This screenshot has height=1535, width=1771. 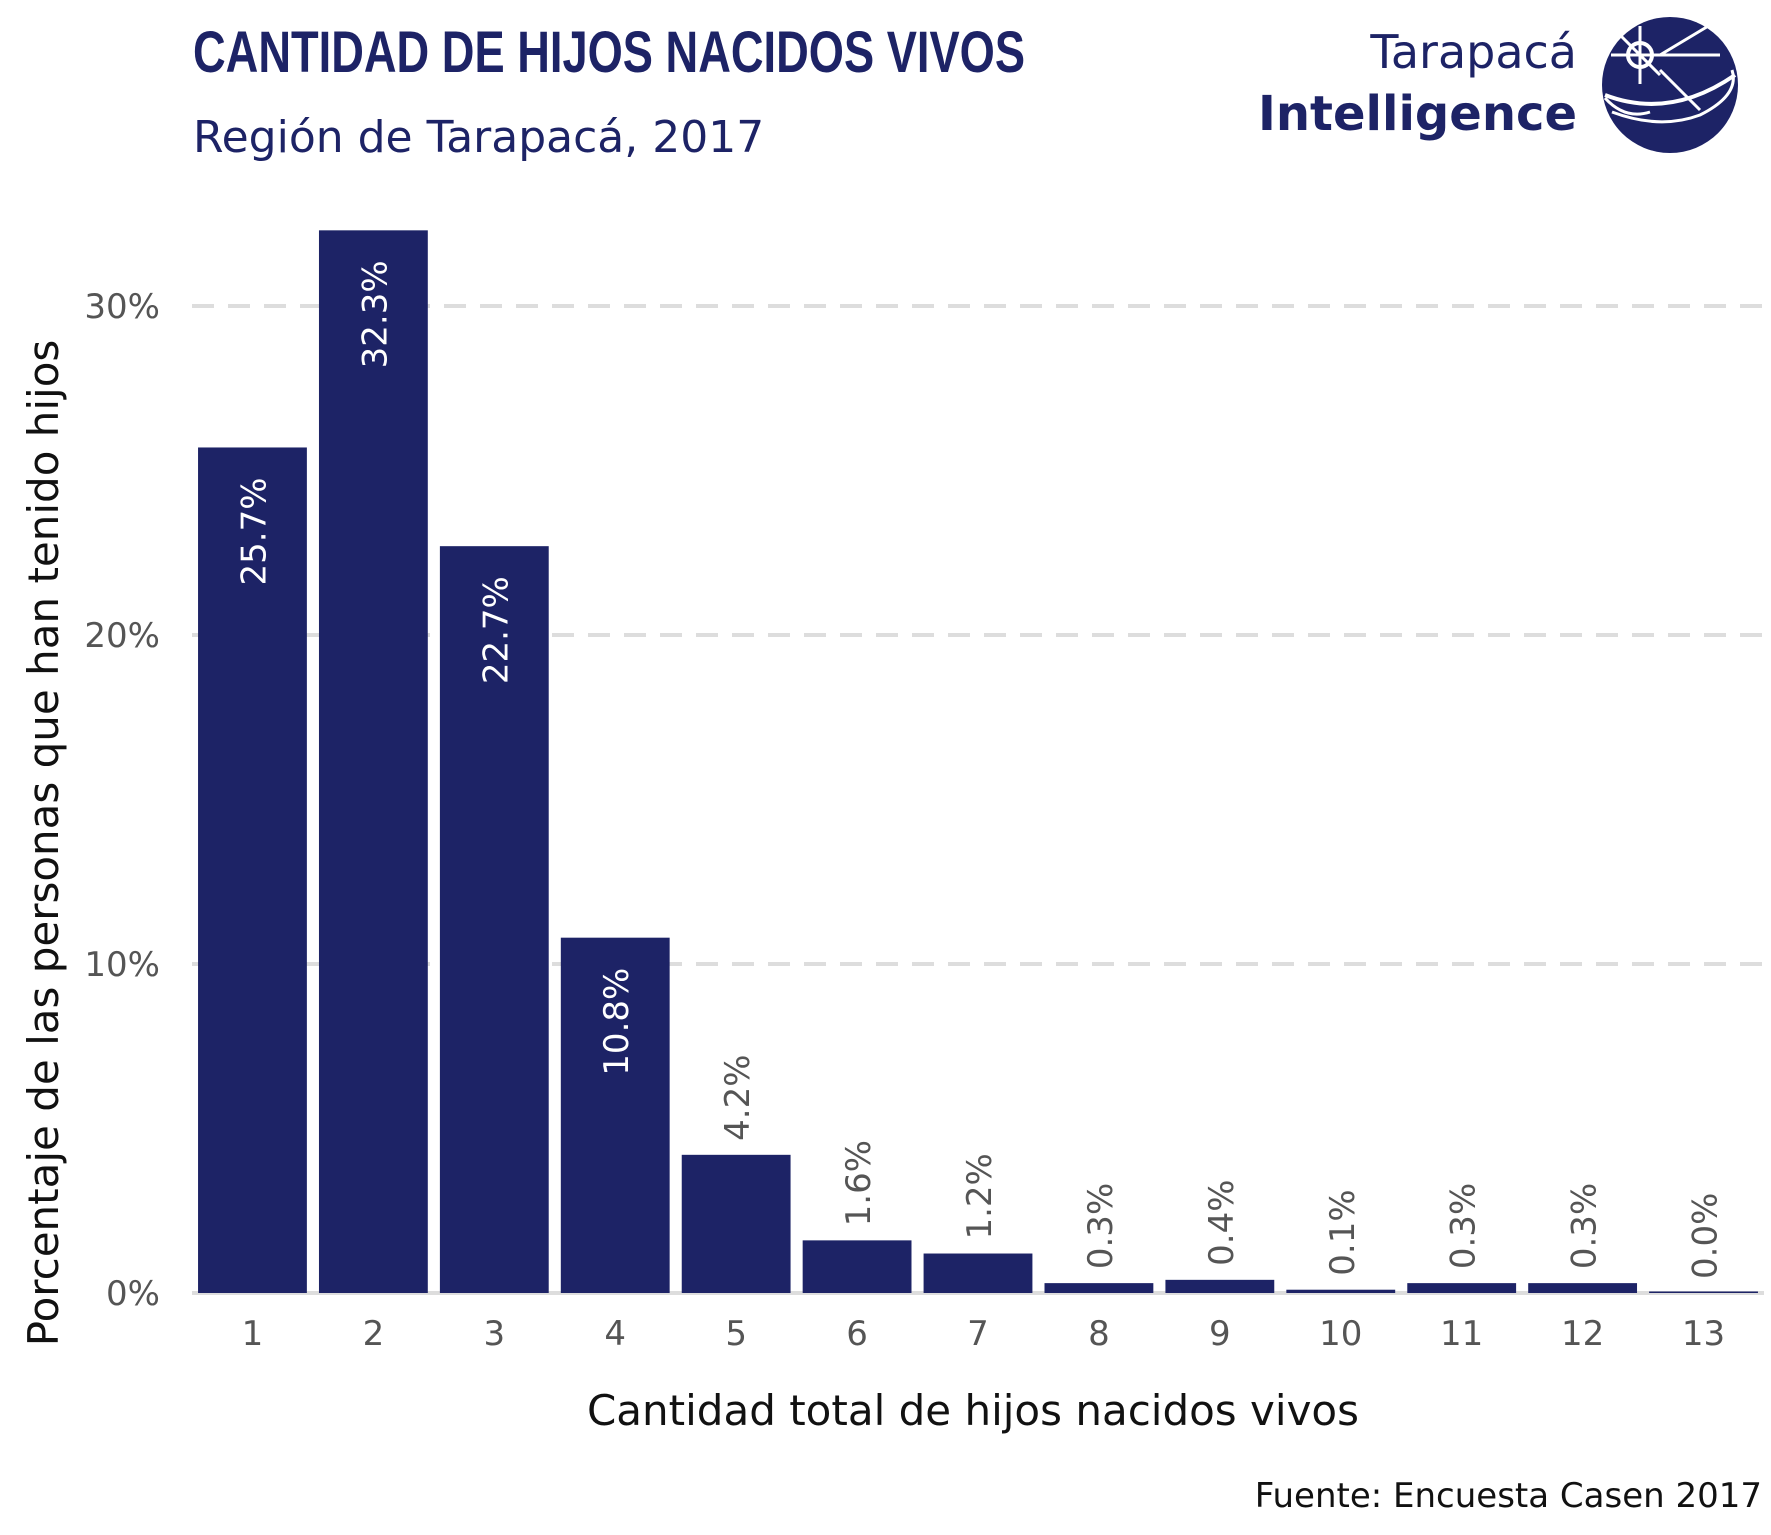 I want to click on x-tick-label: 12, so click(x=1582, y=1334).